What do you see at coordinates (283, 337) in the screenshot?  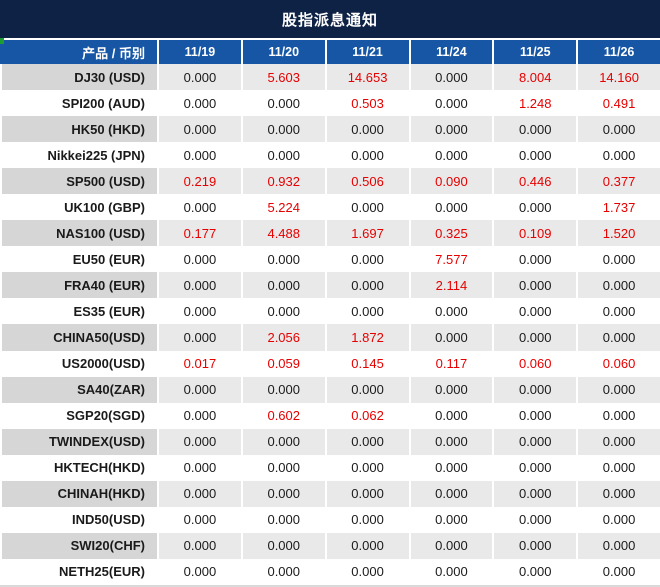 I see `dividend-value-cell: 2.056` at bounding box center [283, 337].